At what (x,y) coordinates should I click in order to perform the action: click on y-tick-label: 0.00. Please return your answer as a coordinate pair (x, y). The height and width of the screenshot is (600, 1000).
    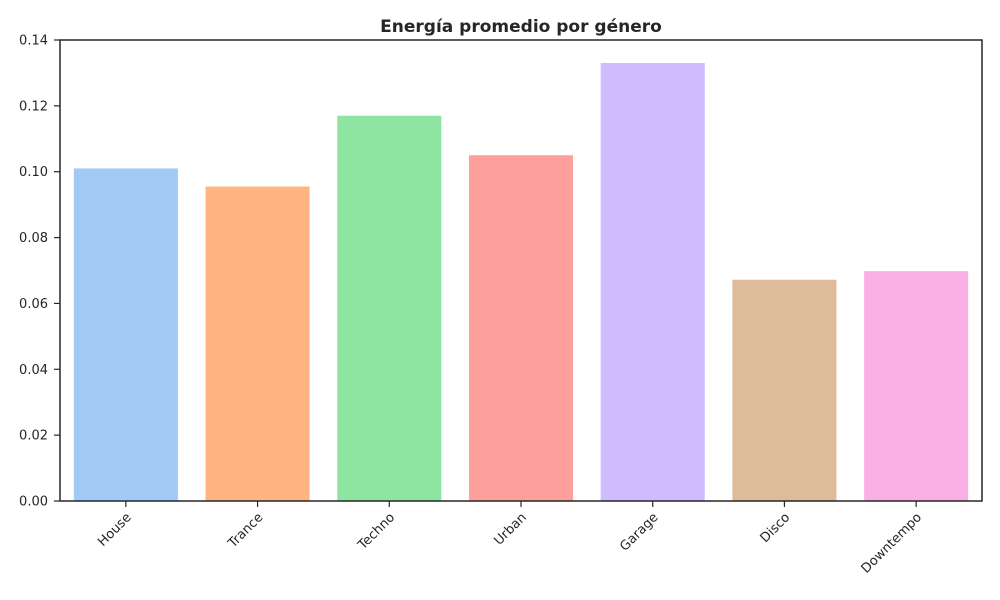
    Looking at the image, I should click on (33, 502).